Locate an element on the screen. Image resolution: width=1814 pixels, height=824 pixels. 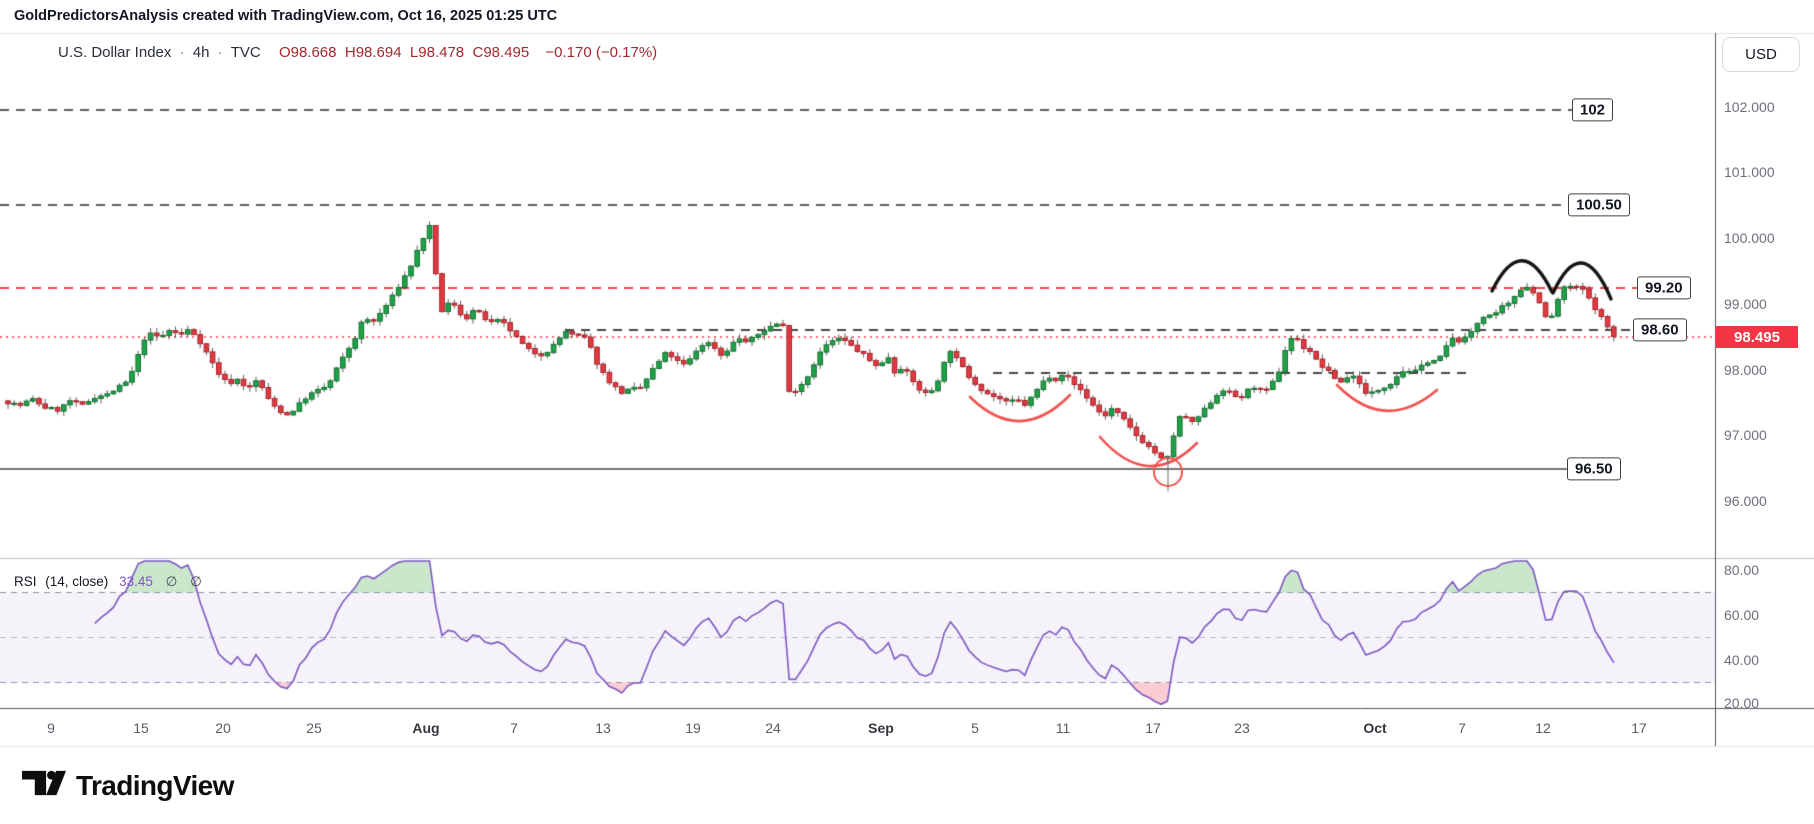
interval-label: 4h is located at coordinates (201, 52).